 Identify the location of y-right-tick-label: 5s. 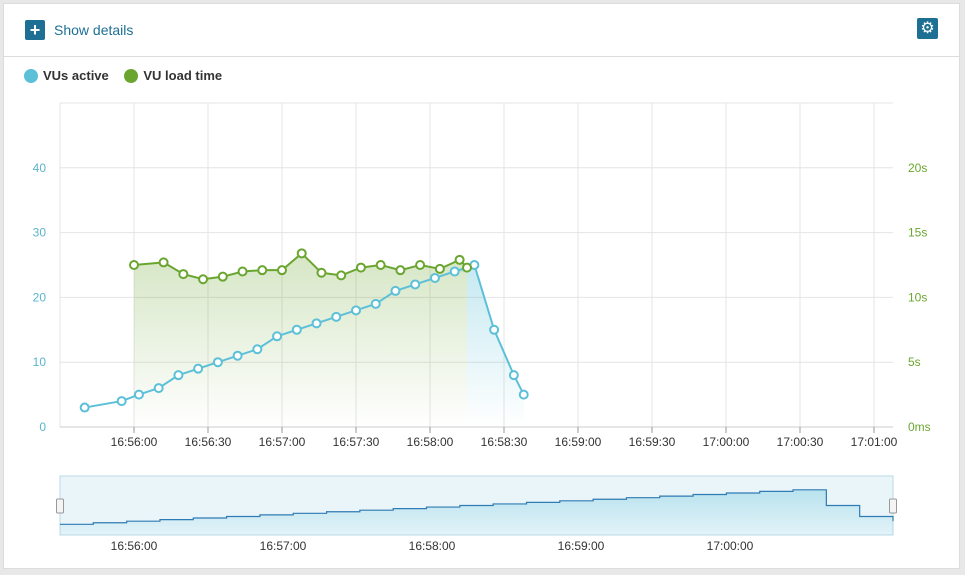
(914, 362).